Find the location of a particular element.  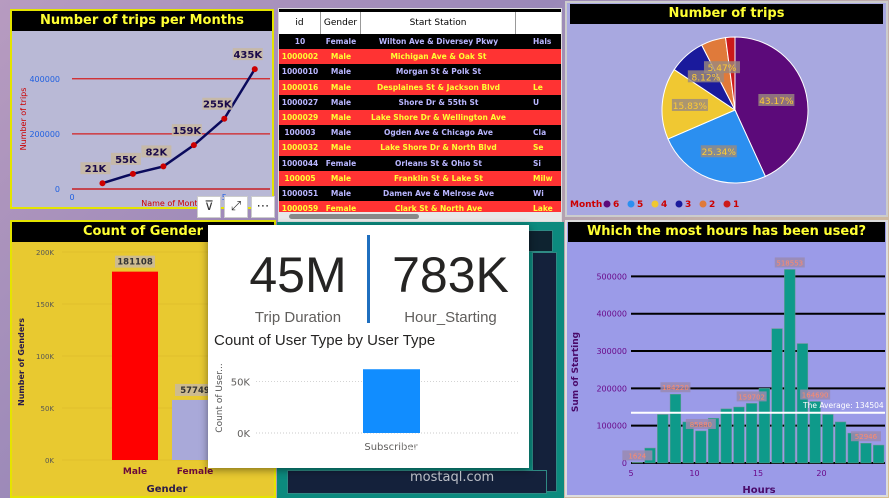

cell-start-station: Lake Shore Dr & North Blvd is located at coordinates (438, 148).